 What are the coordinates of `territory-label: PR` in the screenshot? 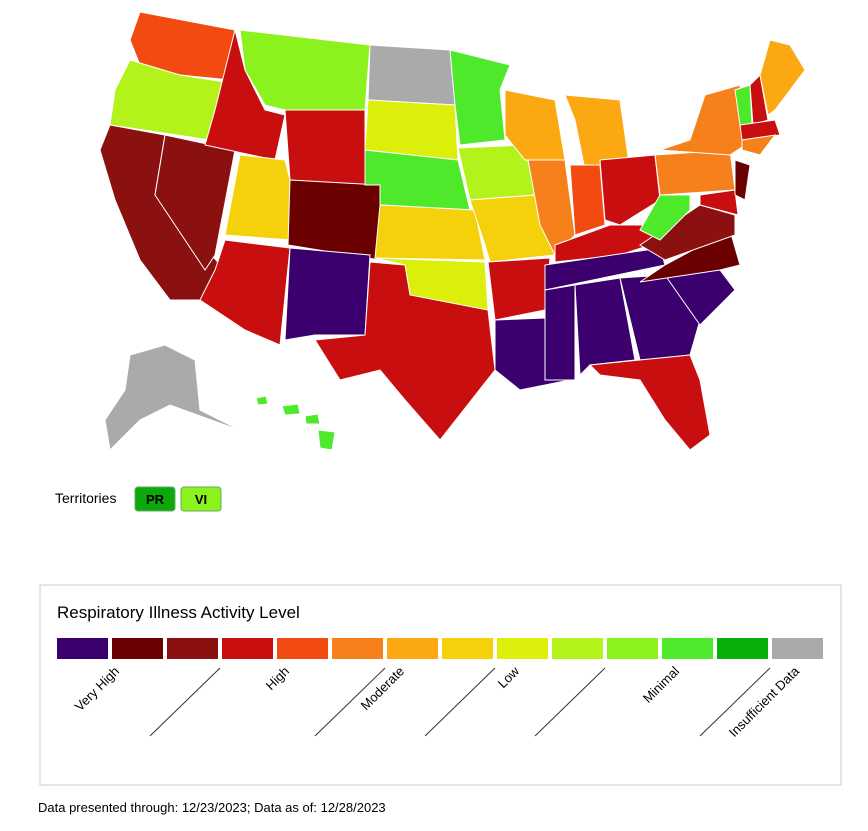 It's located at (155, 499).